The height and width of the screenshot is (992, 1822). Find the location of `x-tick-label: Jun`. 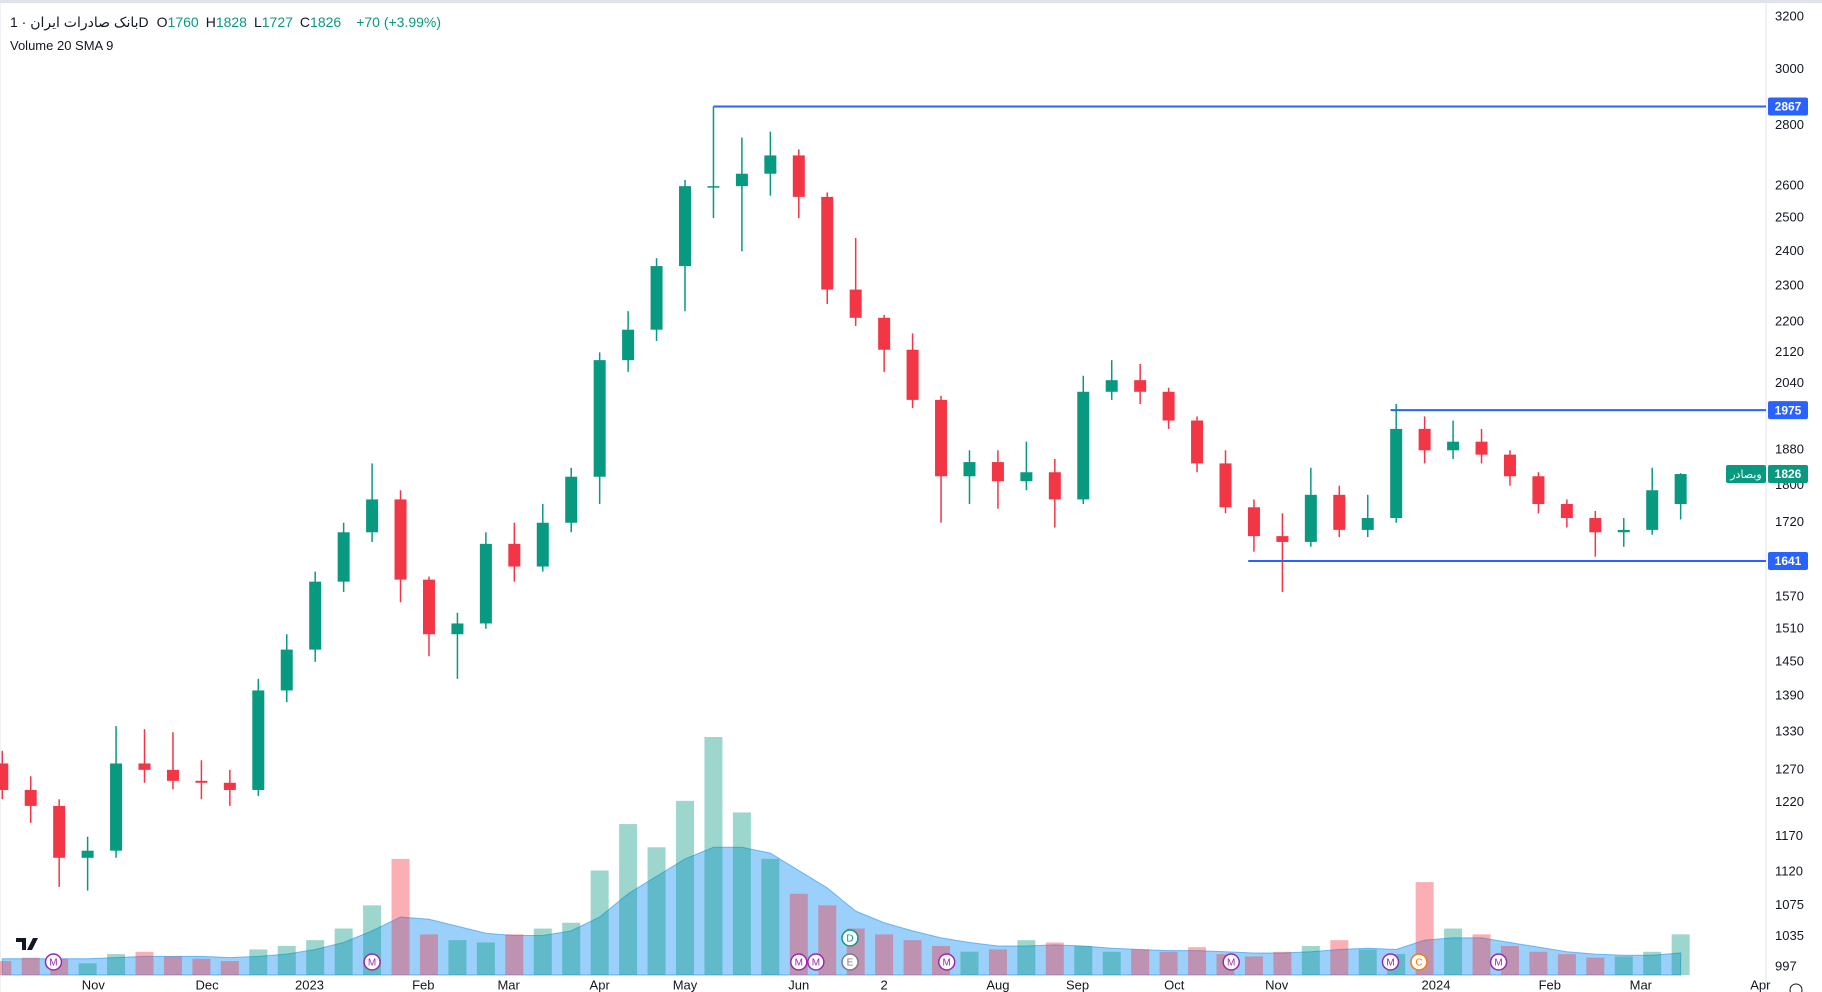

x-tick-label: Jun is located at coordinates (798, 984).